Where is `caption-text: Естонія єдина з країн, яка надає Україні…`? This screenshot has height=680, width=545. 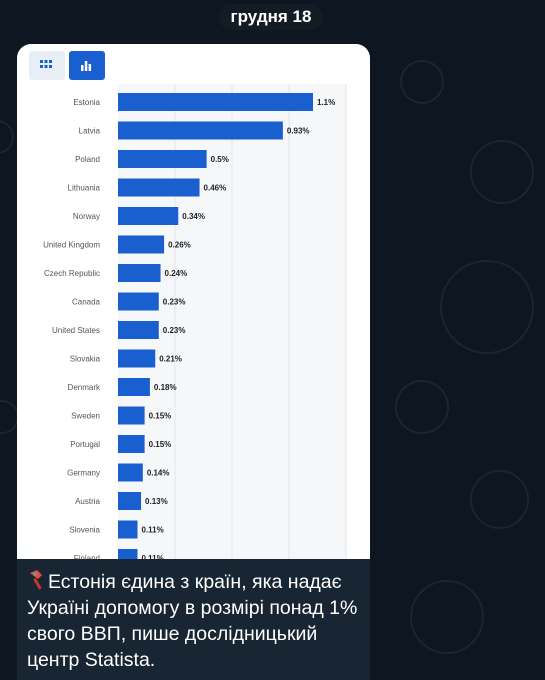 caption-text: Естонія єдина з країн, яка надає Україні… is located at coordinates (192, 621).